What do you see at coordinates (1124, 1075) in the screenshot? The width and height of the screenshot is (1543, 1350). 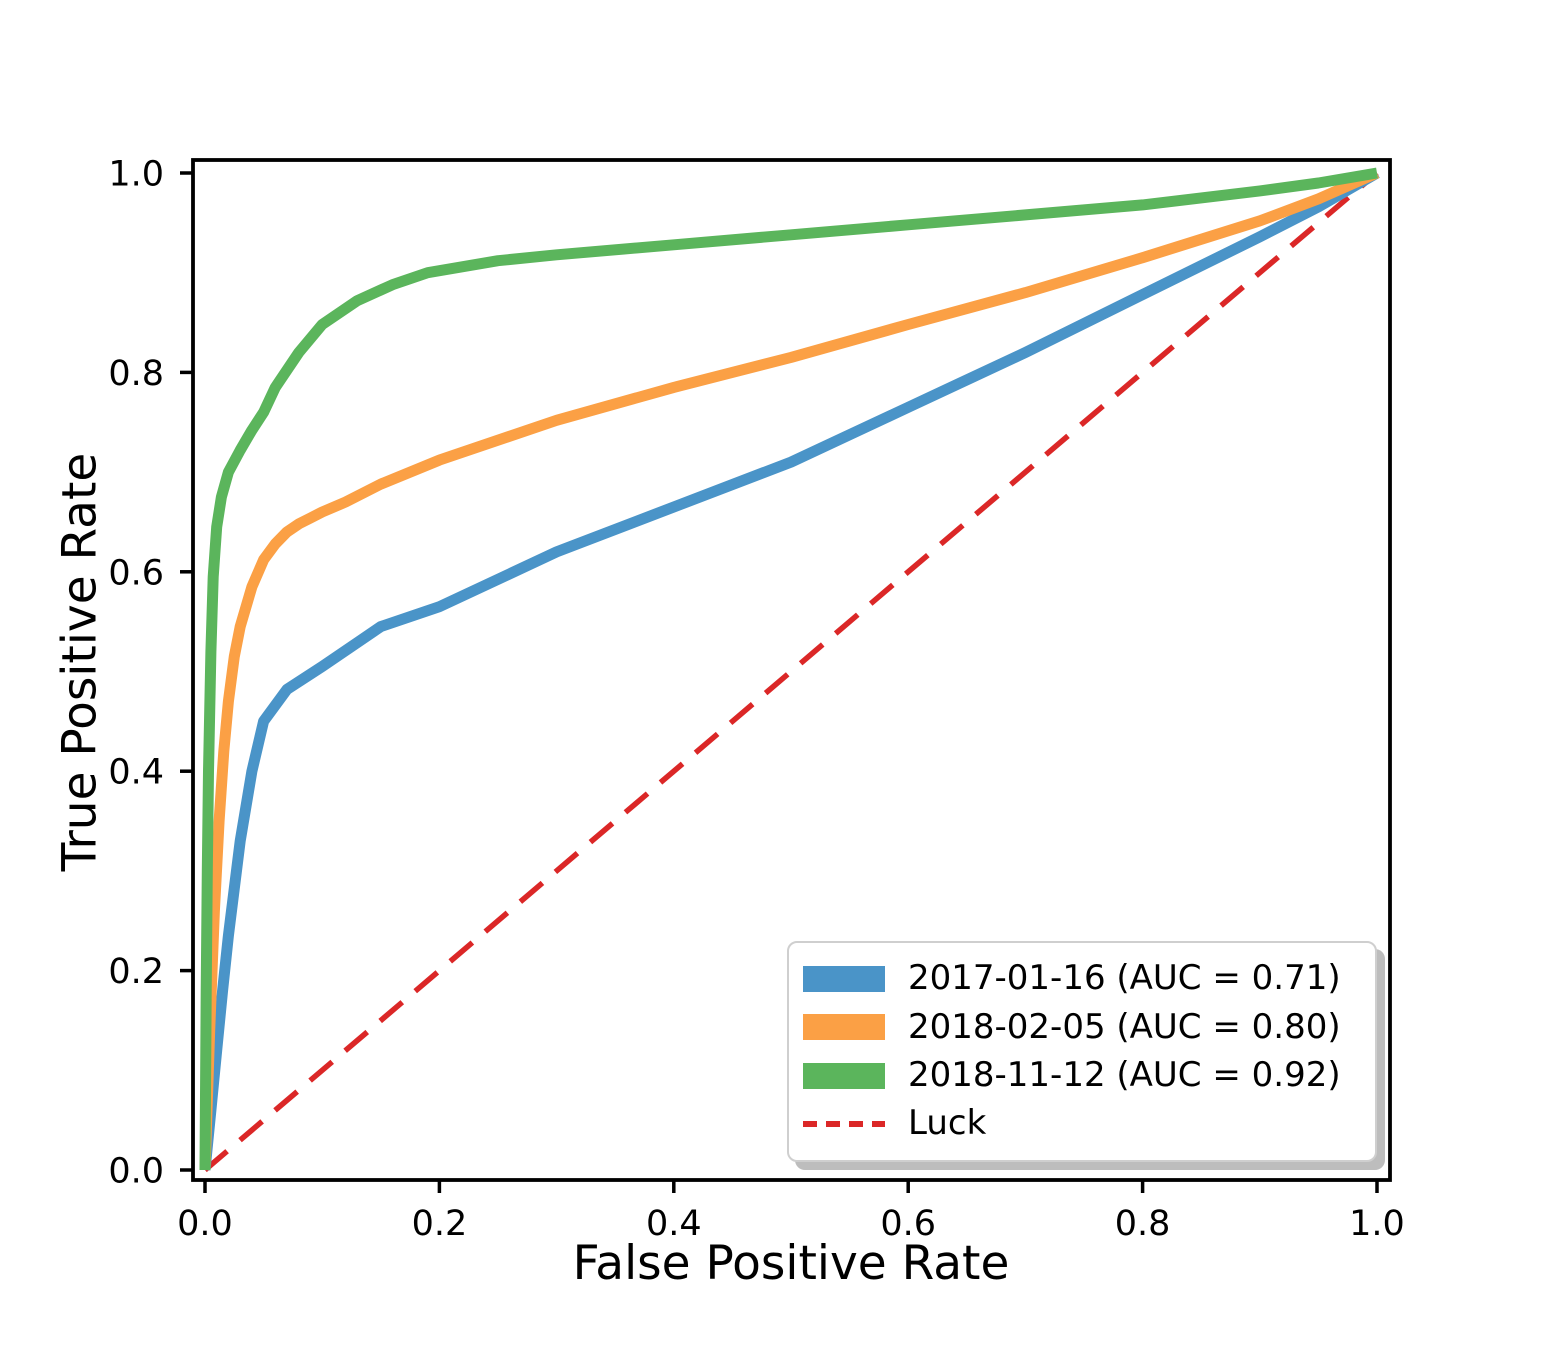 I see `legend-item-label: 2018-11-12 (AUC = 0.92)` at bounding box center [1124, 1075].